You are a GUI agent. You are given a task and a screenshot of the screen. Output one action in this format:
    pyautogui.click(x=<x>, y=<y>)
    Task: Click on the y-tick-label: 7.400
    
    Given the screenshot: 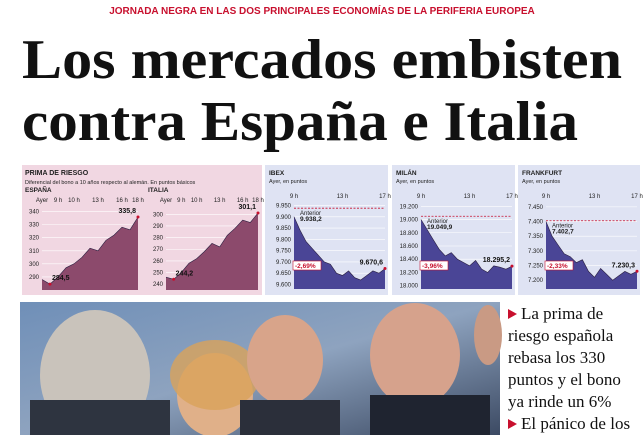 What is the action you would take?
    pyautogui.click(x=536, y=223)
    